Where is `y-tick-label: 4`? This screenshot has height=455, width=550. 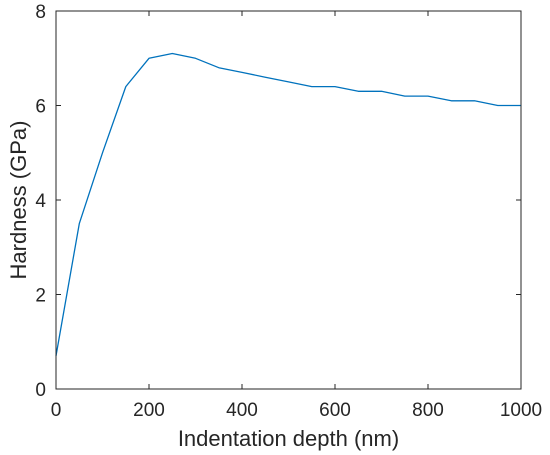
y-tick-label: 4 is located at coordinates (40, 201).